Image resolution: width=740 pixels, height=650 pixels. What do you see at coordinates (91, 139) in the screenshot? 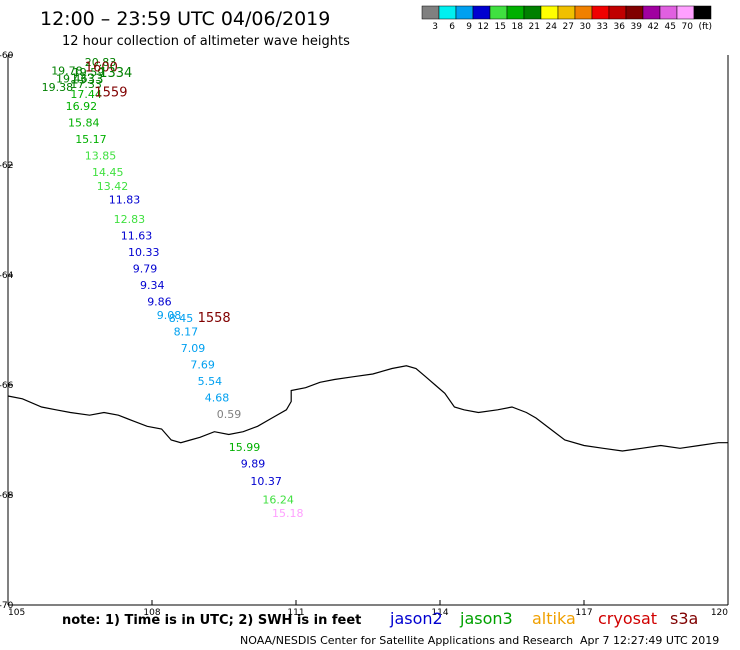
I see `wave-height-label: 15.17` at bounding box center [91, 139].